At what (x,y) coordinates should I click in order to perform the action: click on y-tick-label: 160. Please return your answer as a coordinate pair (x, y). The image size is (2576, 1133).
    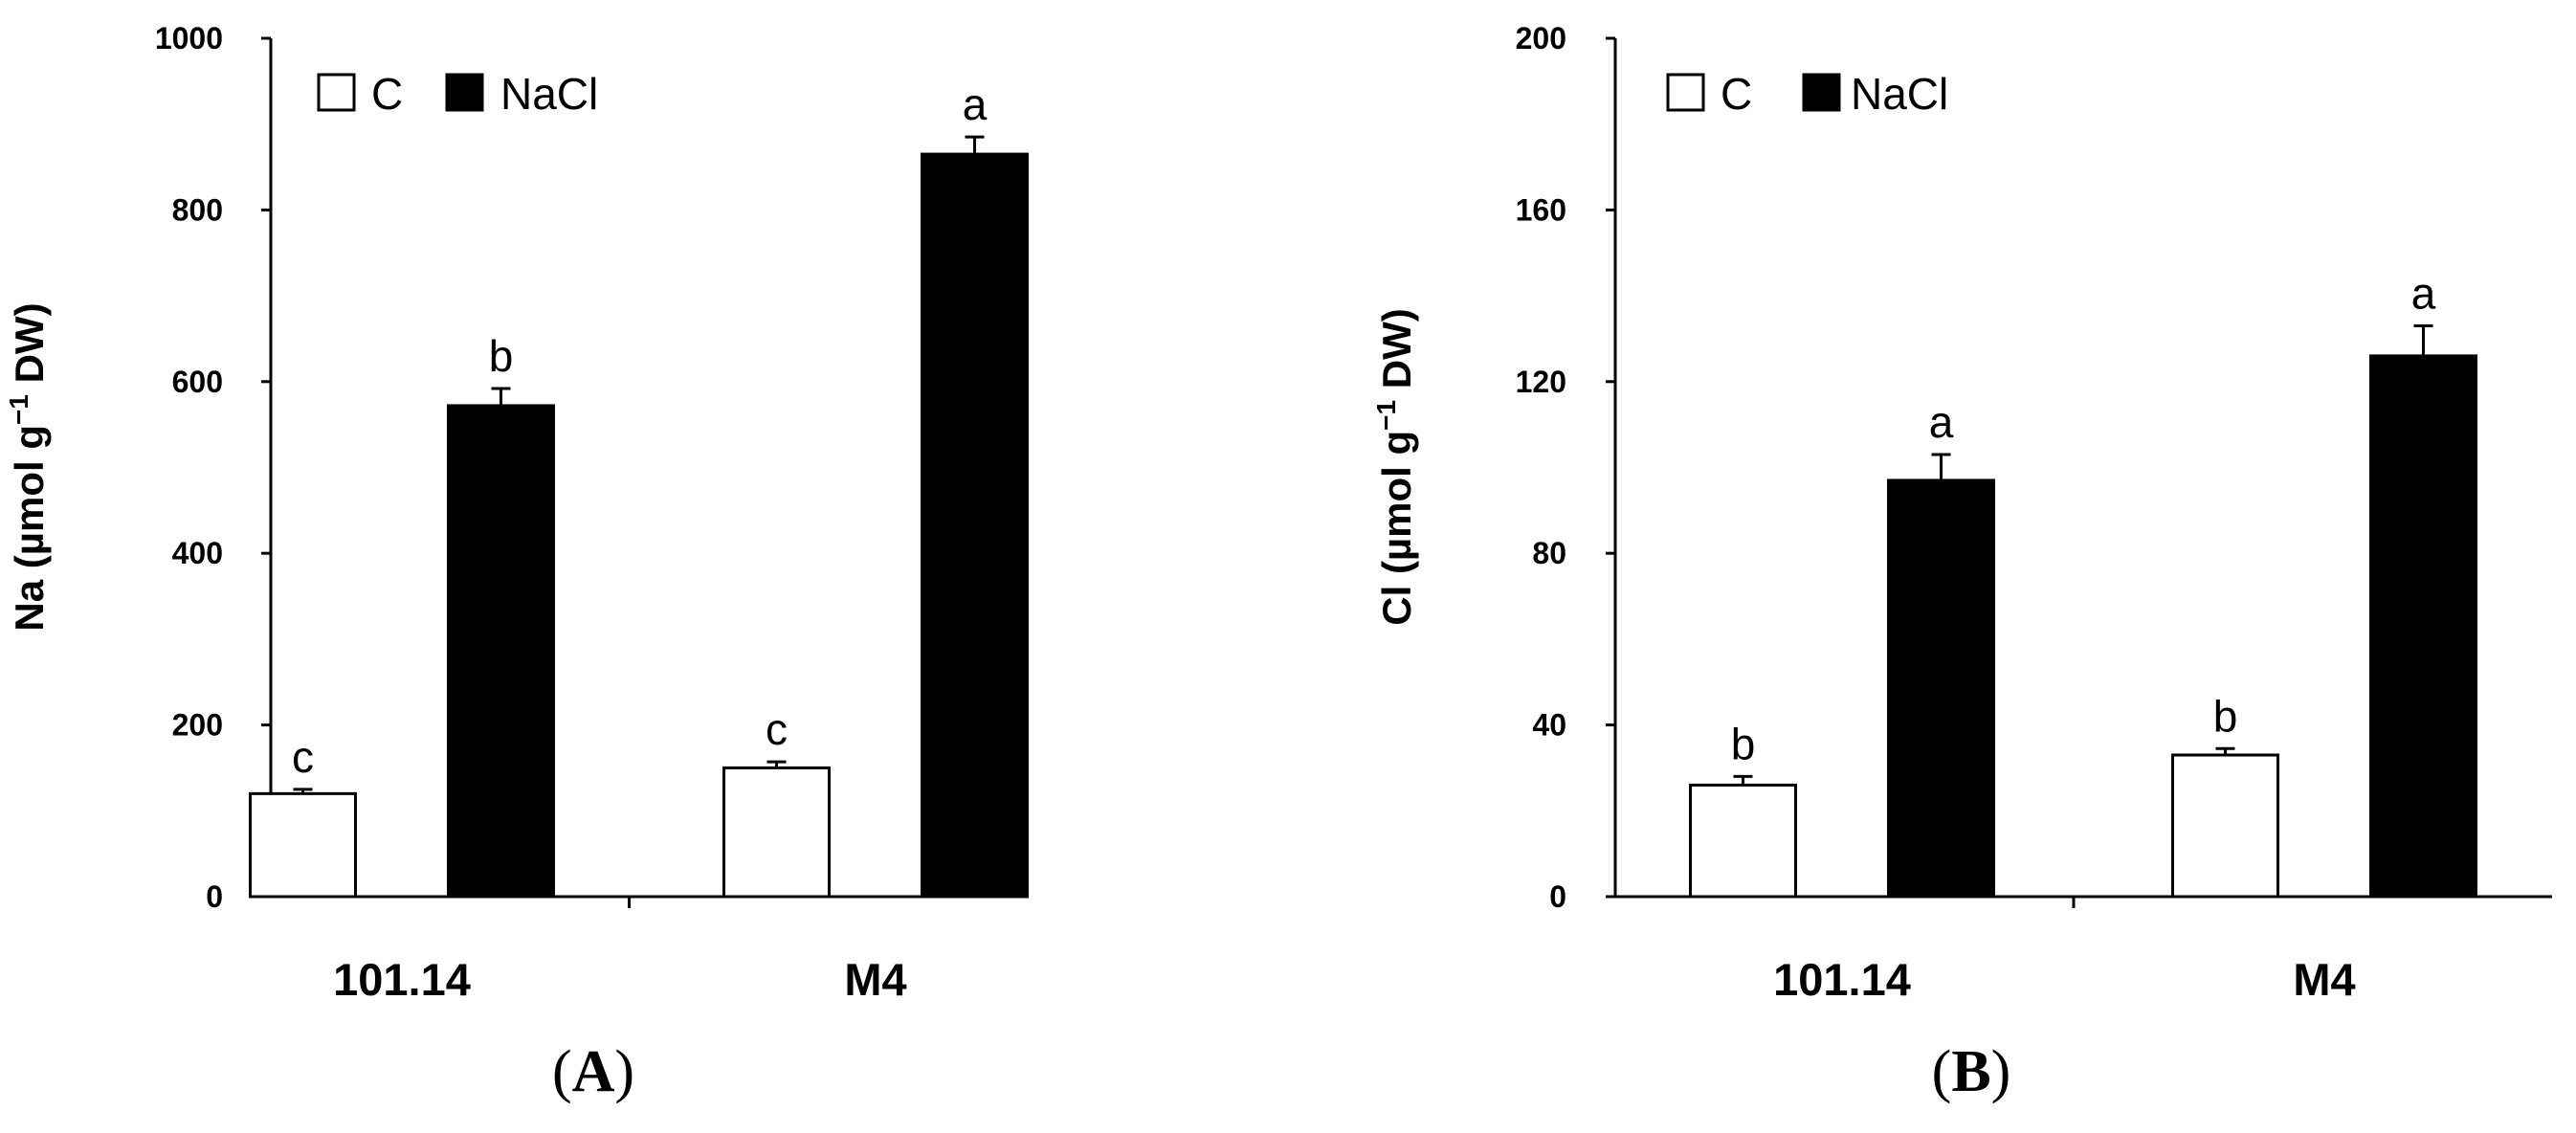
    Looking at the image, I should click on (1541, 209).